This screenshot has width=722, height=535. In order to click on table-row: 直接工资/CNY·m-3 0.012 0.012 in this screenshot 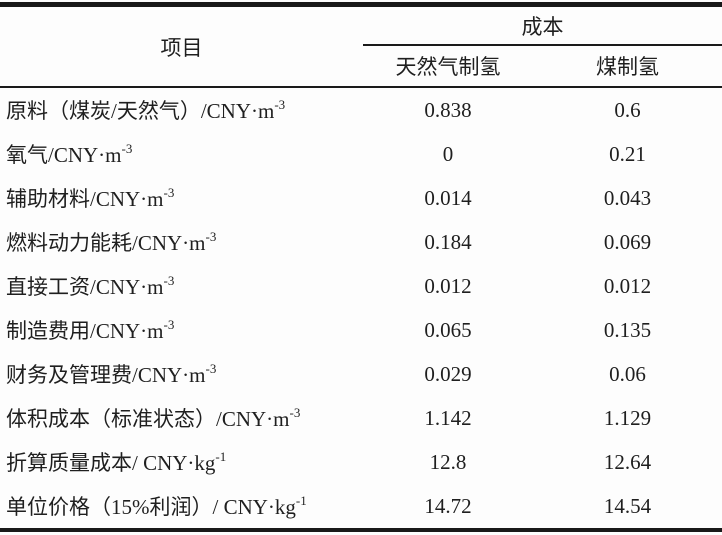, I will do `click(361, 286)`.